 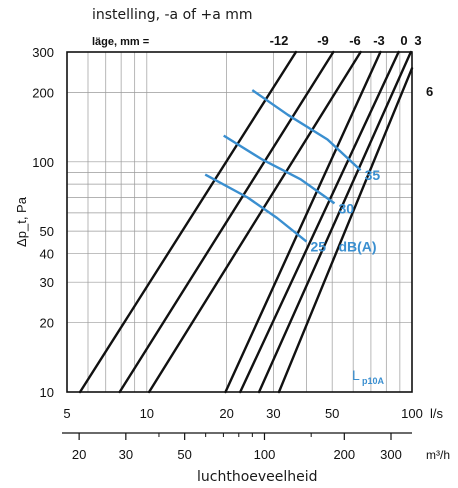 What do you see at coordinates (79, 454) in the screenshot?
I see `secondary-tick-label: 20` at bounding box center [79, 454].